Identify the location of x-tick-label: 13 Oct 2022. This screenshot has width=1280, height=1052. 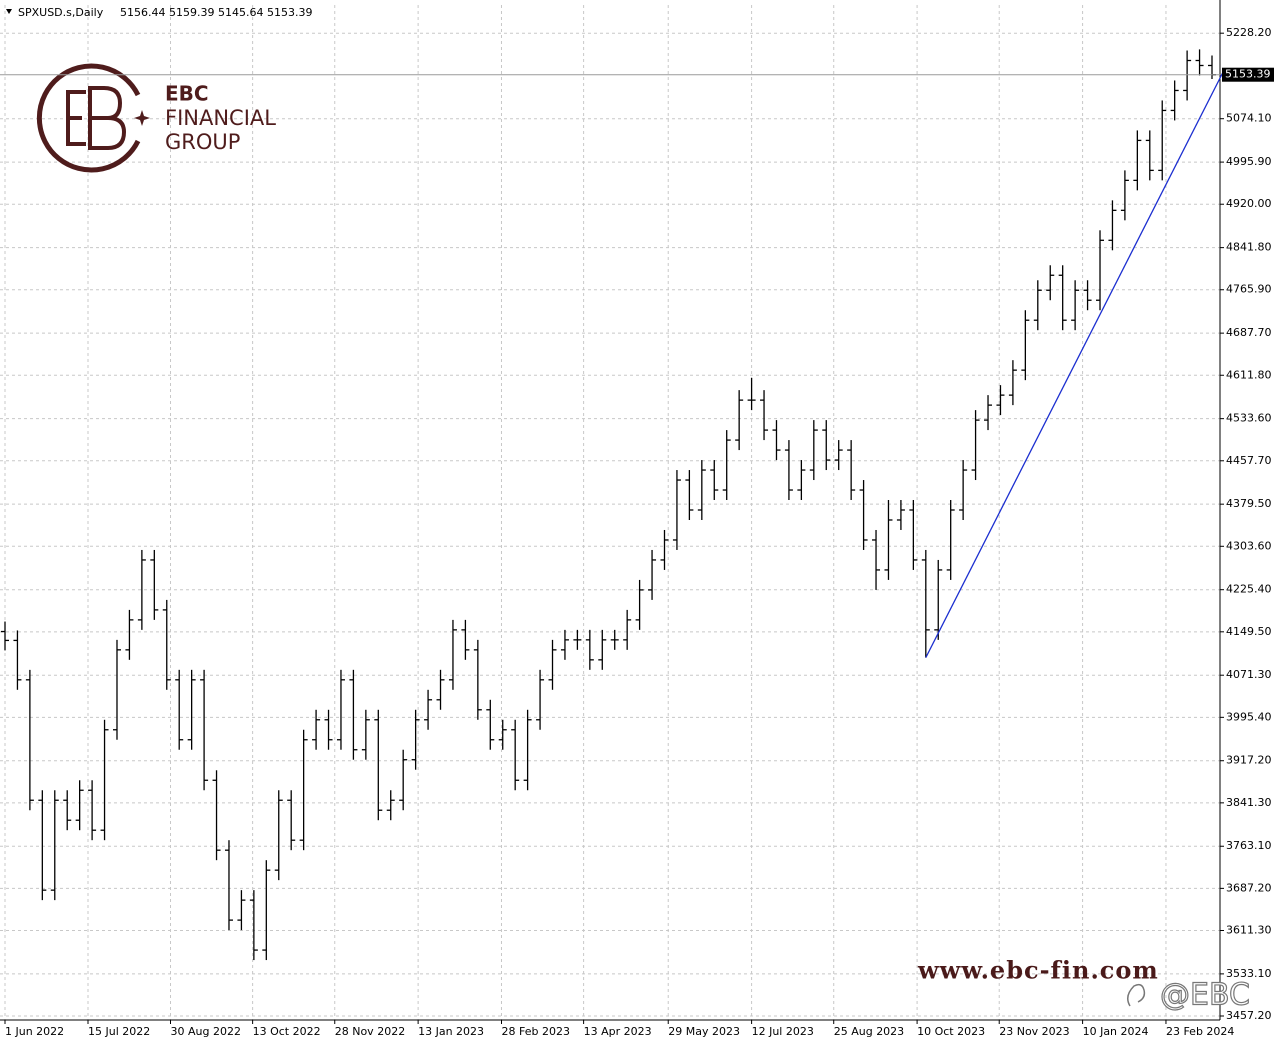
(287, 1031).